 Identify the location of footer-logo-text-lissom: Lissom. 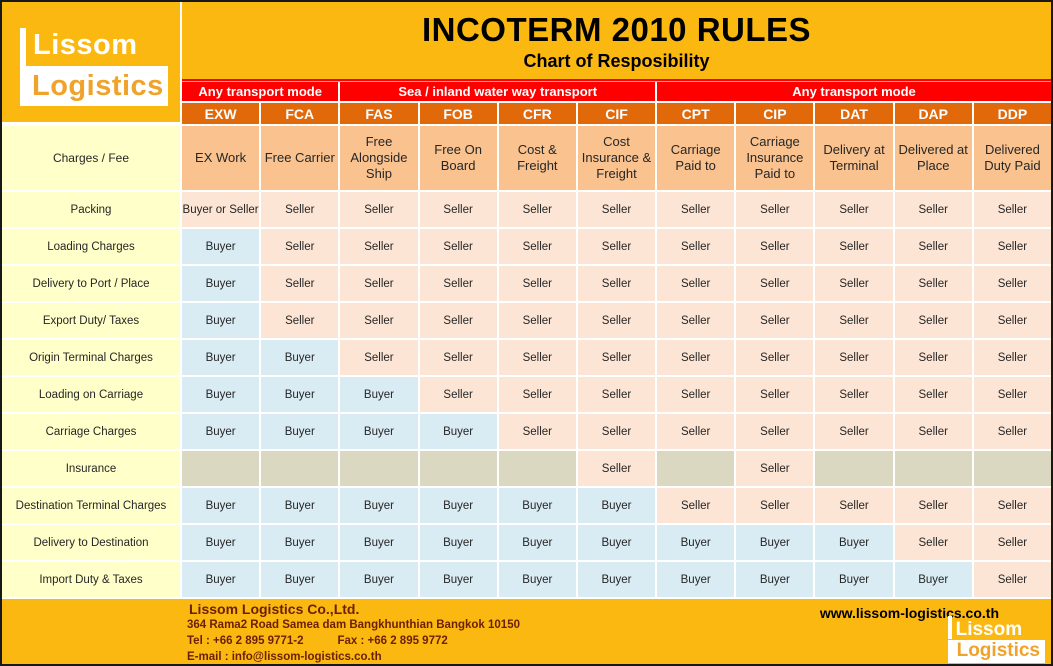
(989, 629).